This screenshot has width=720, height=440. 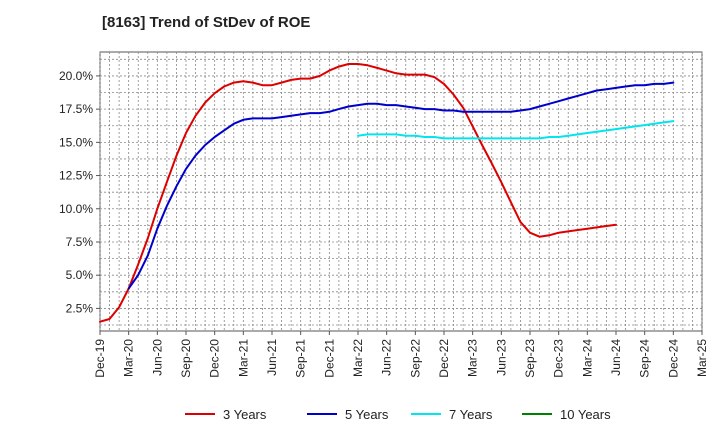 I want to click on legend-label: 10 Years, so click(x=585, y=414).